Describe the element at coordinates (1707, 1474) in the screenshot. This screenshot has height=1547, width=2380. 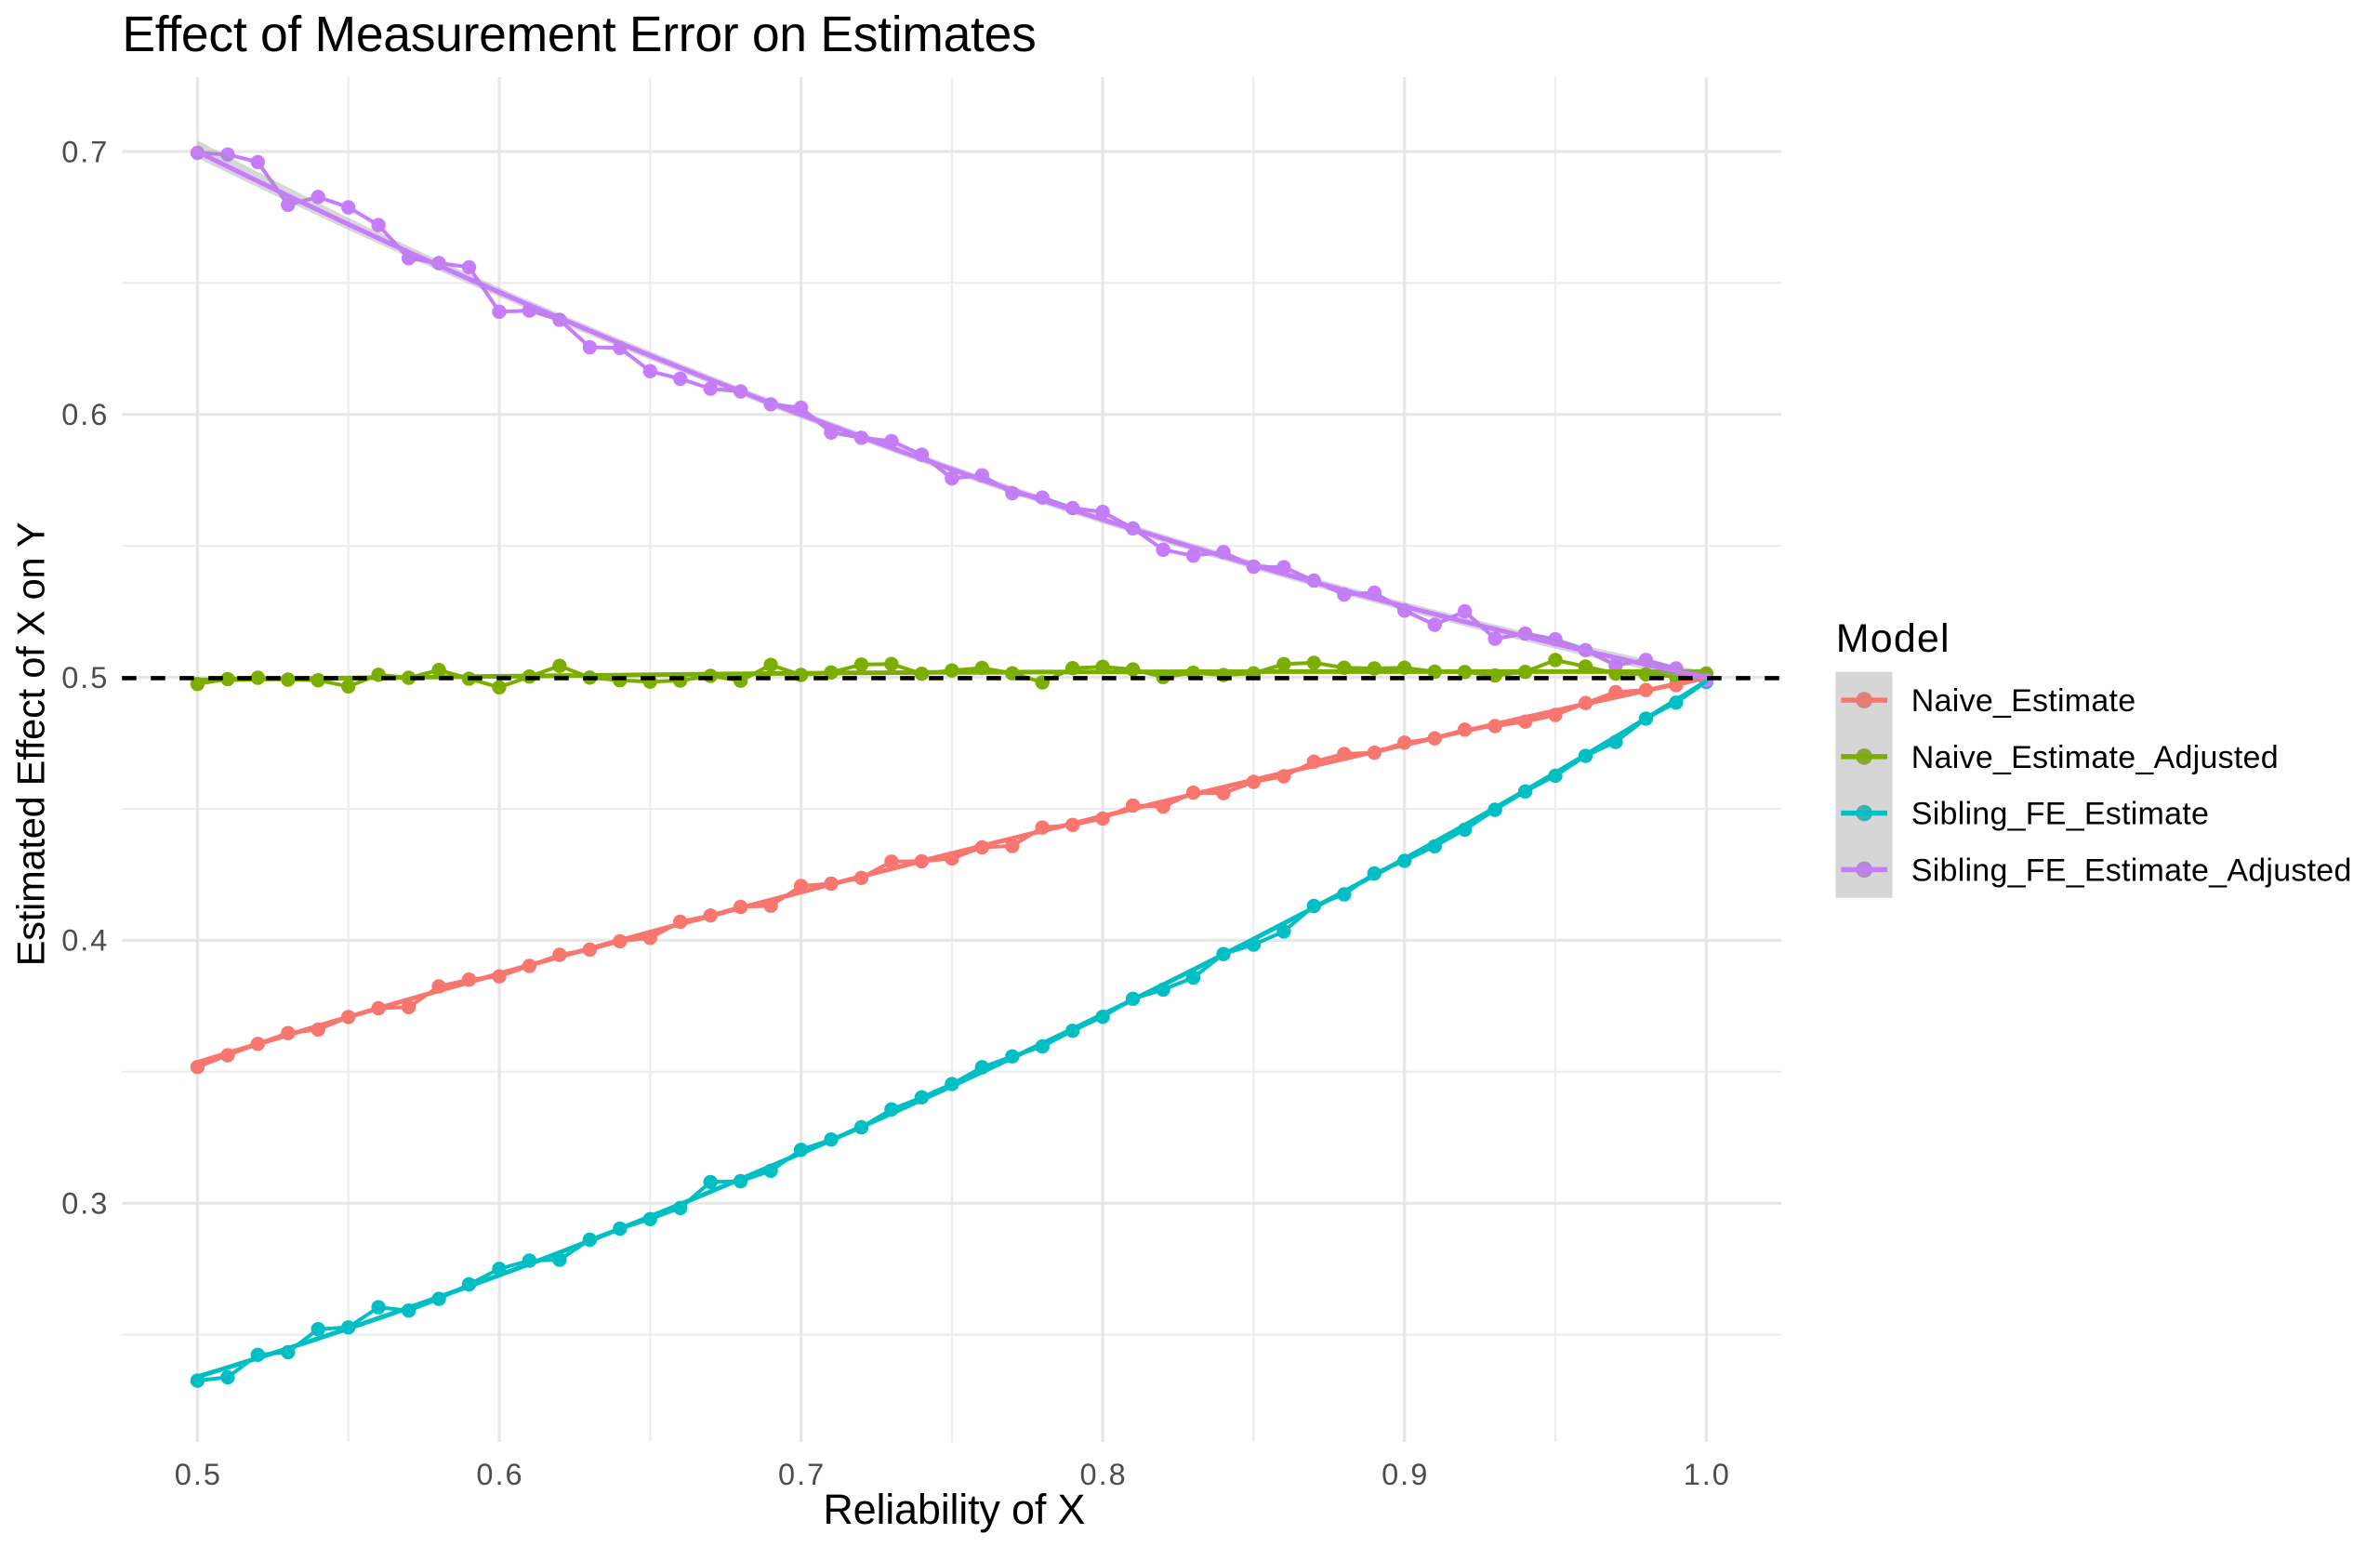
I see `svg-text: 1.0` at that location.